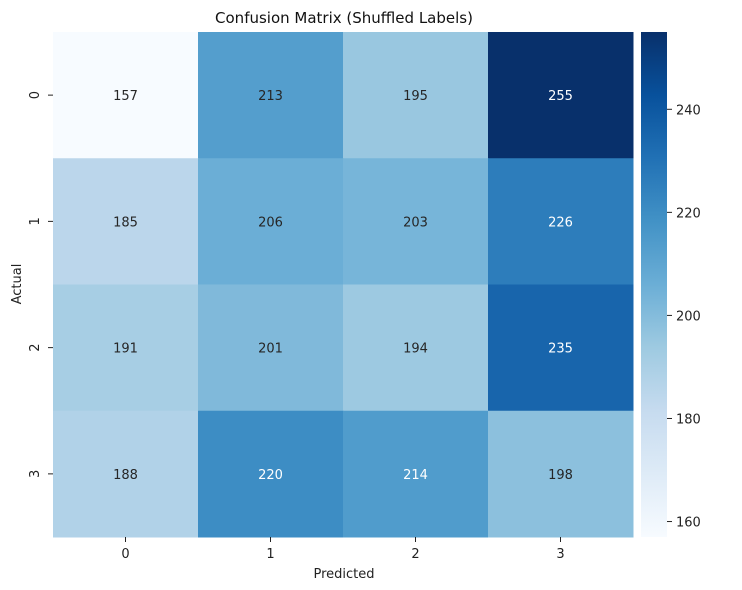 The height and width of the screenshot is (590, 742). I want to click on cell-value-label: 206, so click(270, 222).